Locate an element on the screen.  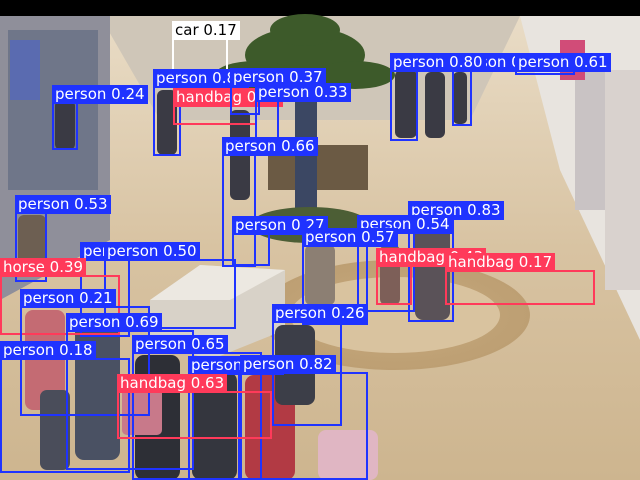
detection-box-person: person 0.82 is located at coordinates (304, 417).